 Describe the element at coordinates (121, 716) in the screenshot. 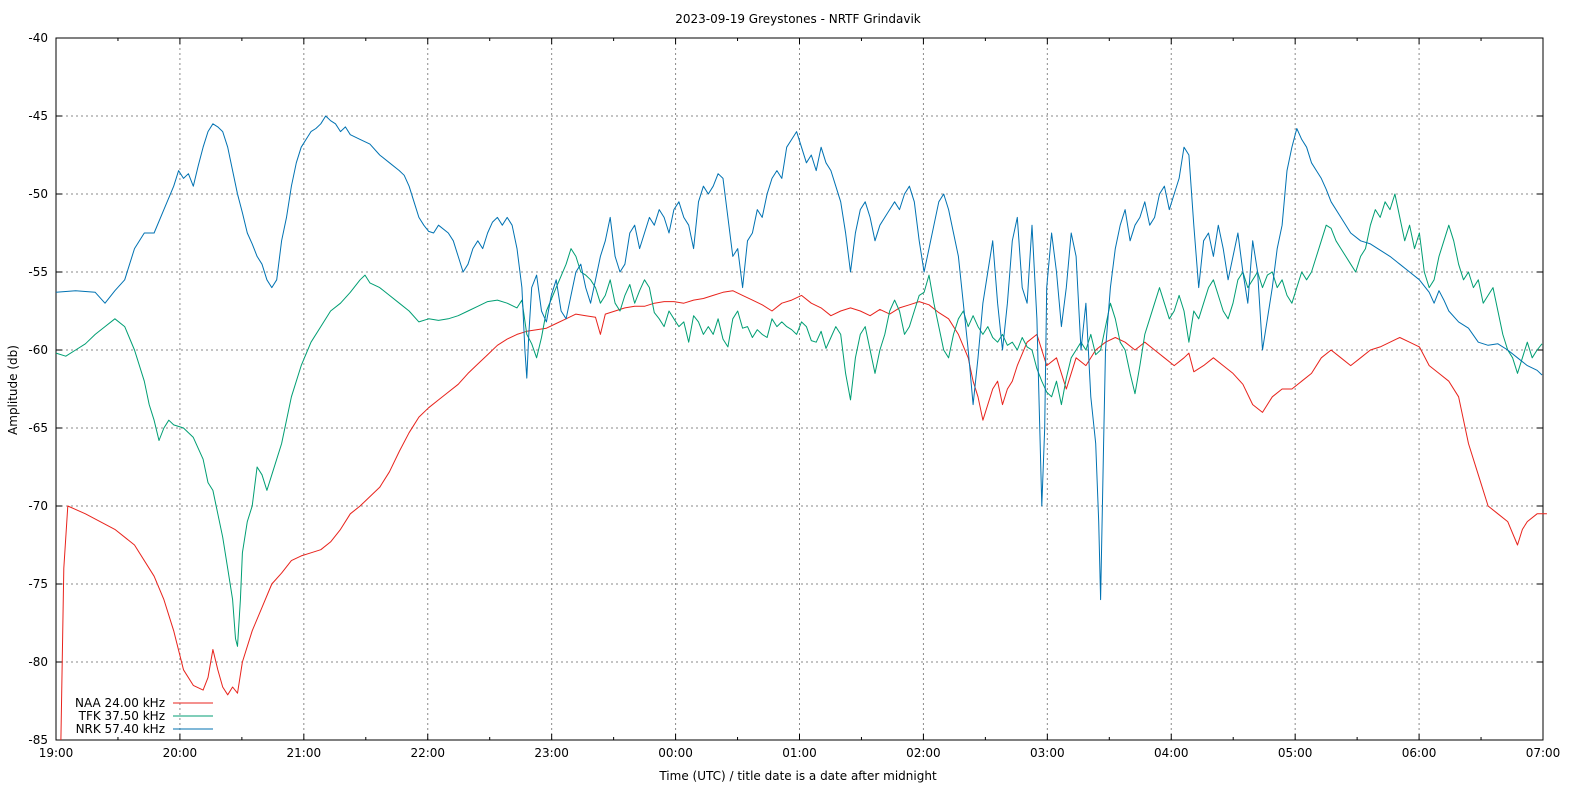

I see `legend-label: TFK 37.50 kHz` at that location.